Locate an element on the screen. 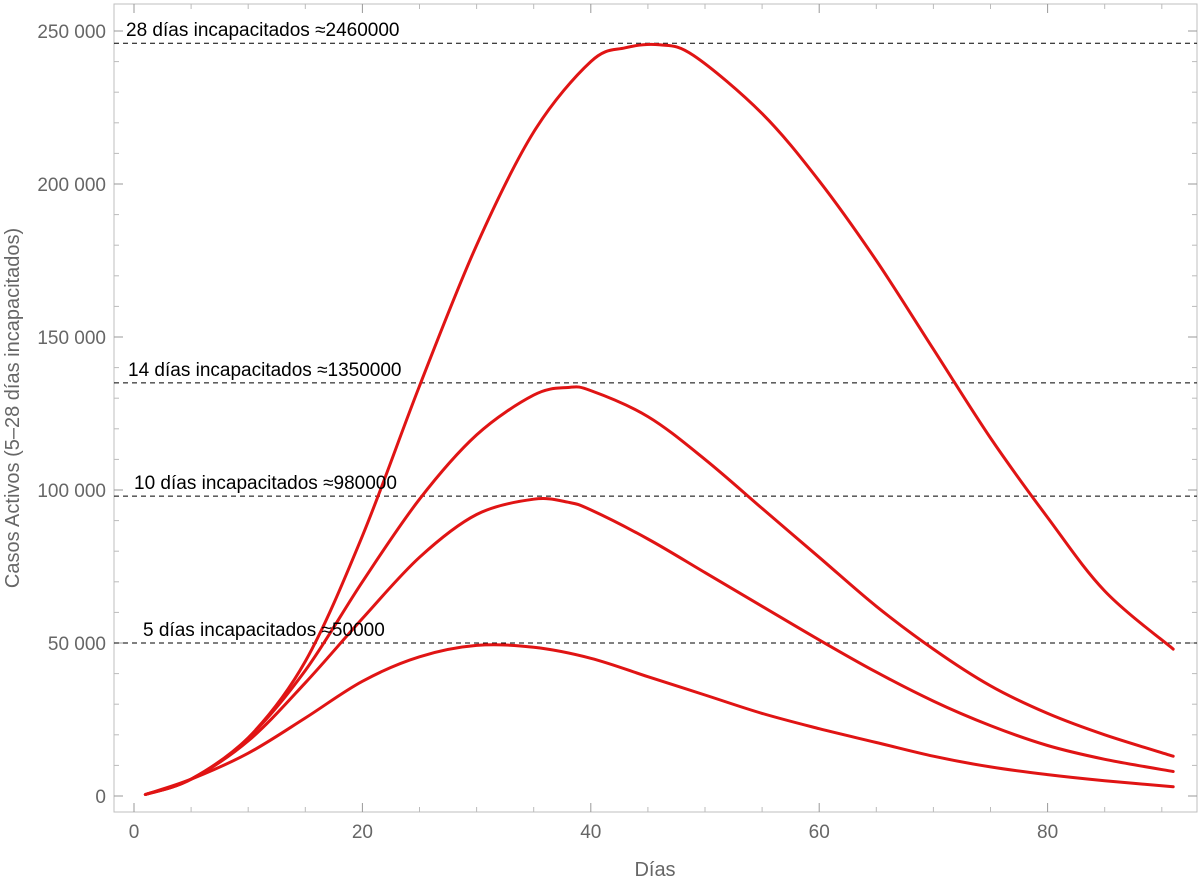 The height and width of the screenshot is (886, 1200). y-tick-label: 0 is located at coordinates (100, 797).